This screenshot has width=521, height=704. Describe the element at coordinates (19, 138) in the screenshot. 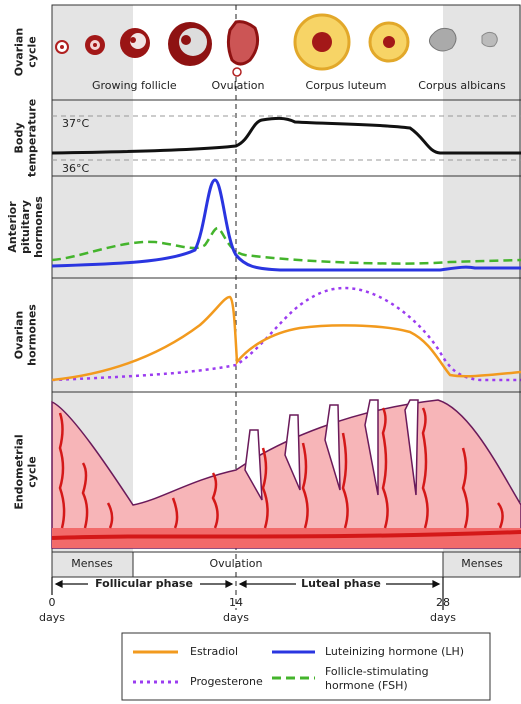

I see `panel-label: Body` at that location.